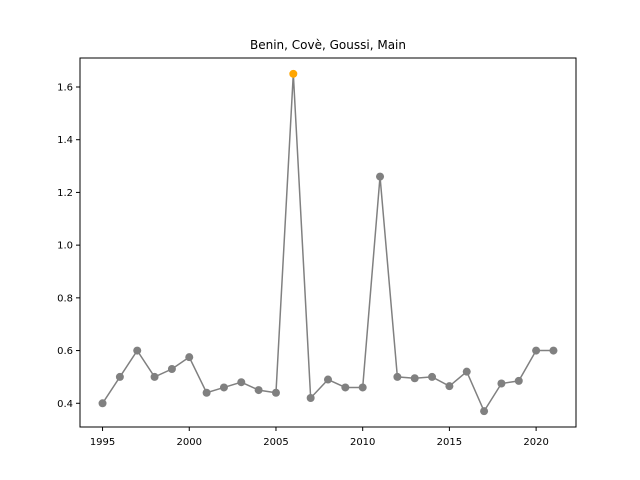  What do you see at coordinates (319, 437) in the screenshot?
I see `x-axis: 1995 2000 2005 2010 2015 2020` at bounding box center [319, 437].